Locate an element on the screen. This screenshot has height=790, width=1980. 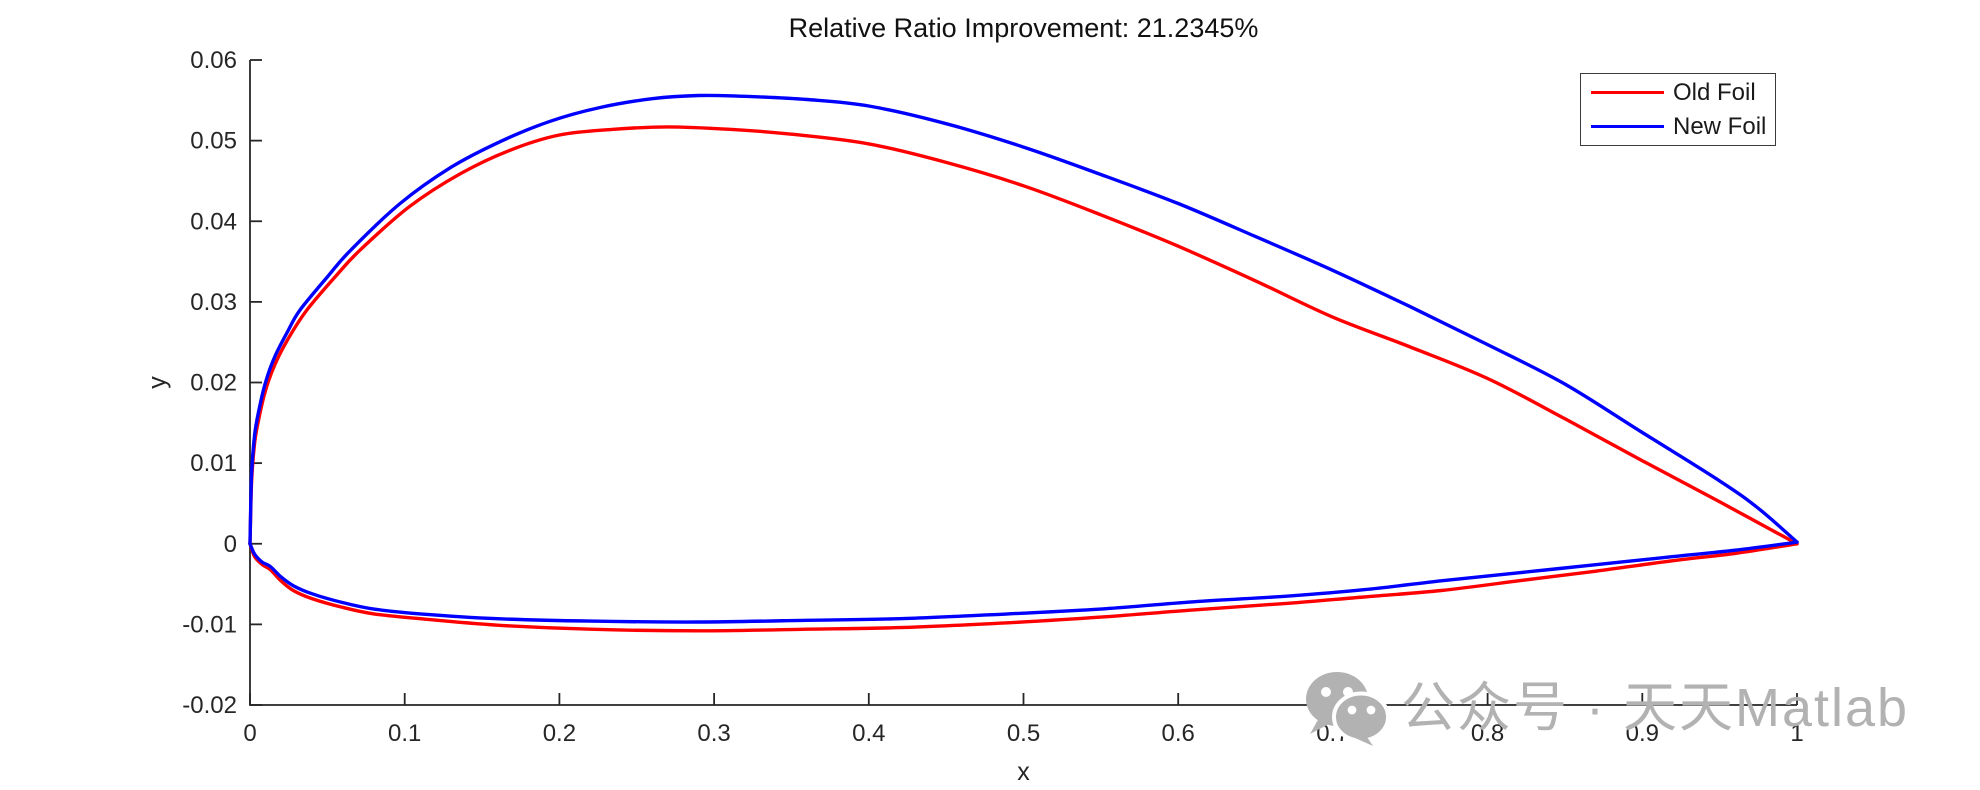
svg-text: 0.02 is located at coordinates (213, 383).